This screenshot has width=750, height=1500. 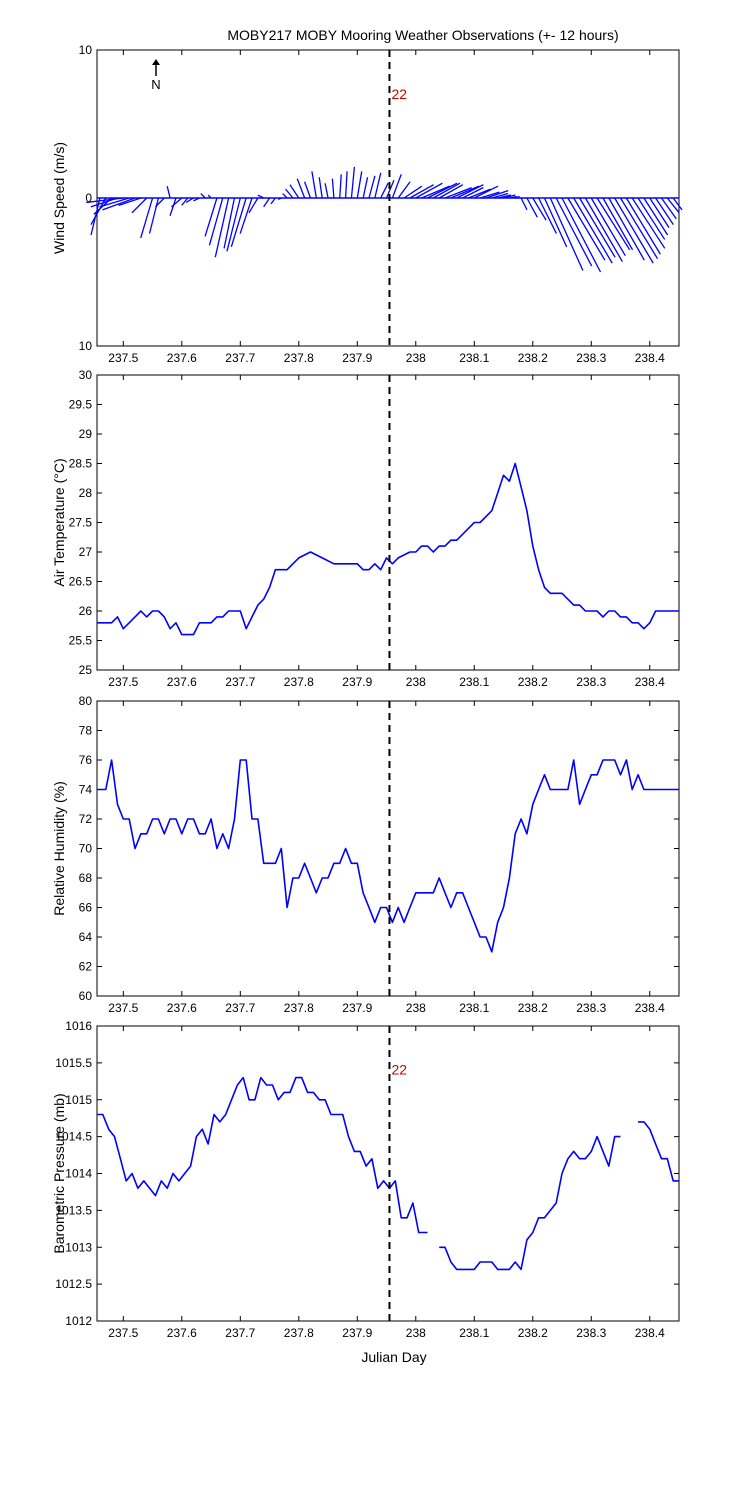 What do you see at coordinates (78, 1321) in the screenshot?
I see `y-tick-label: 1012` at bounding box center [78, 1321].